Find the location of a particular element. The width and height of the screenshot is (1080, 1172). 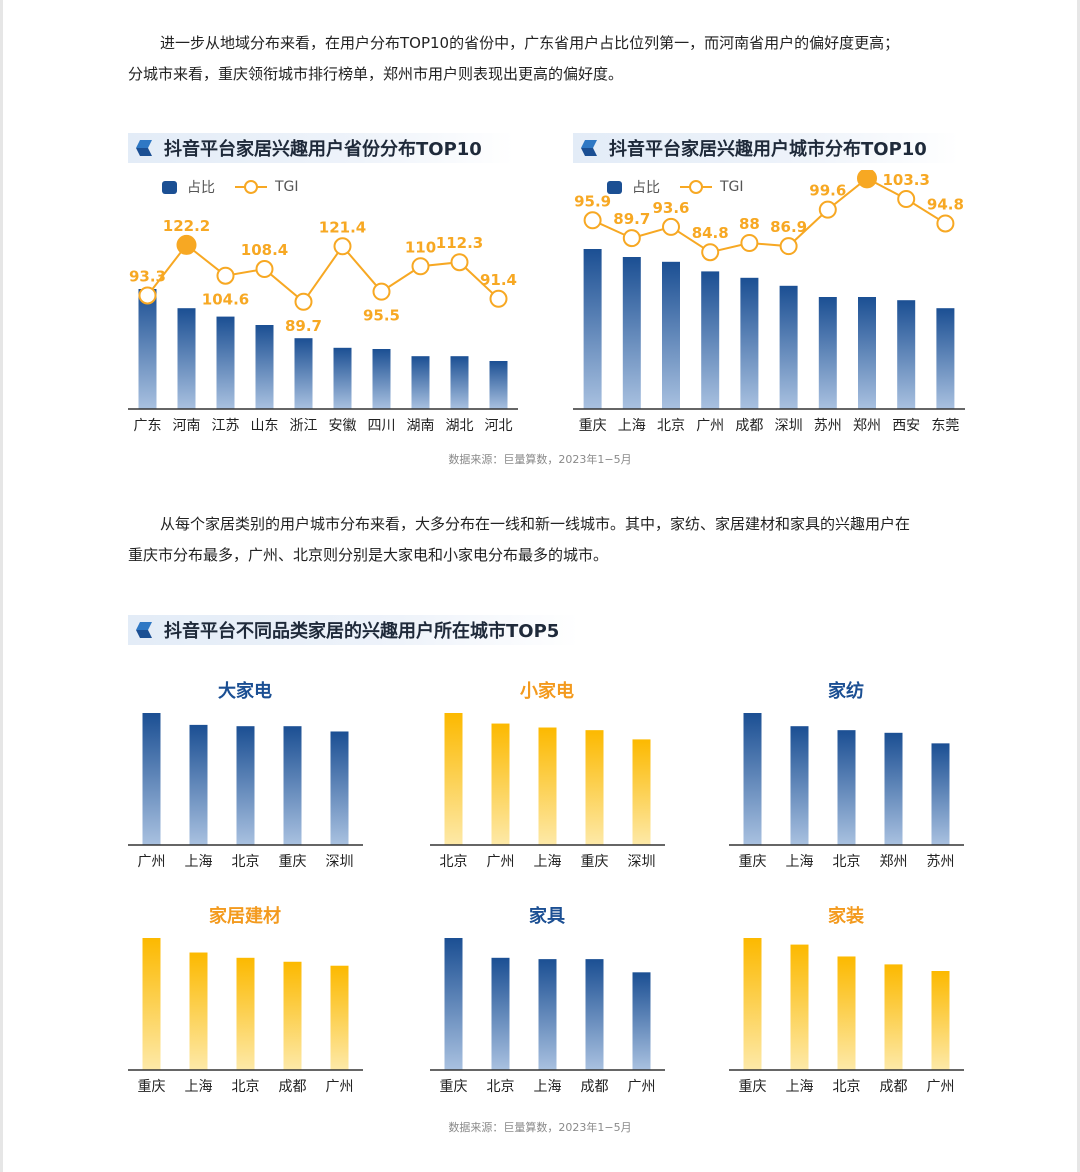

tgi-value-label: 99.6 is located at coordinates (827, 191).